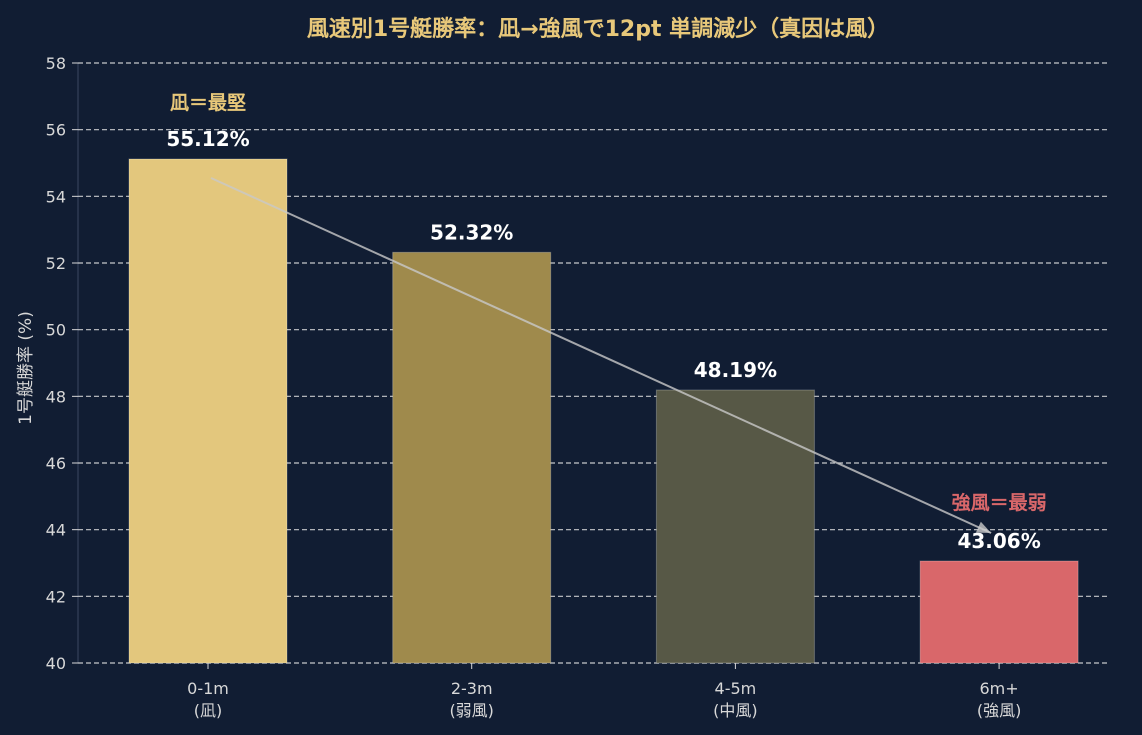 The height and width of the screenshot is (735, 1142). I want to click on y-tick-label: 50, so click(56, 330).